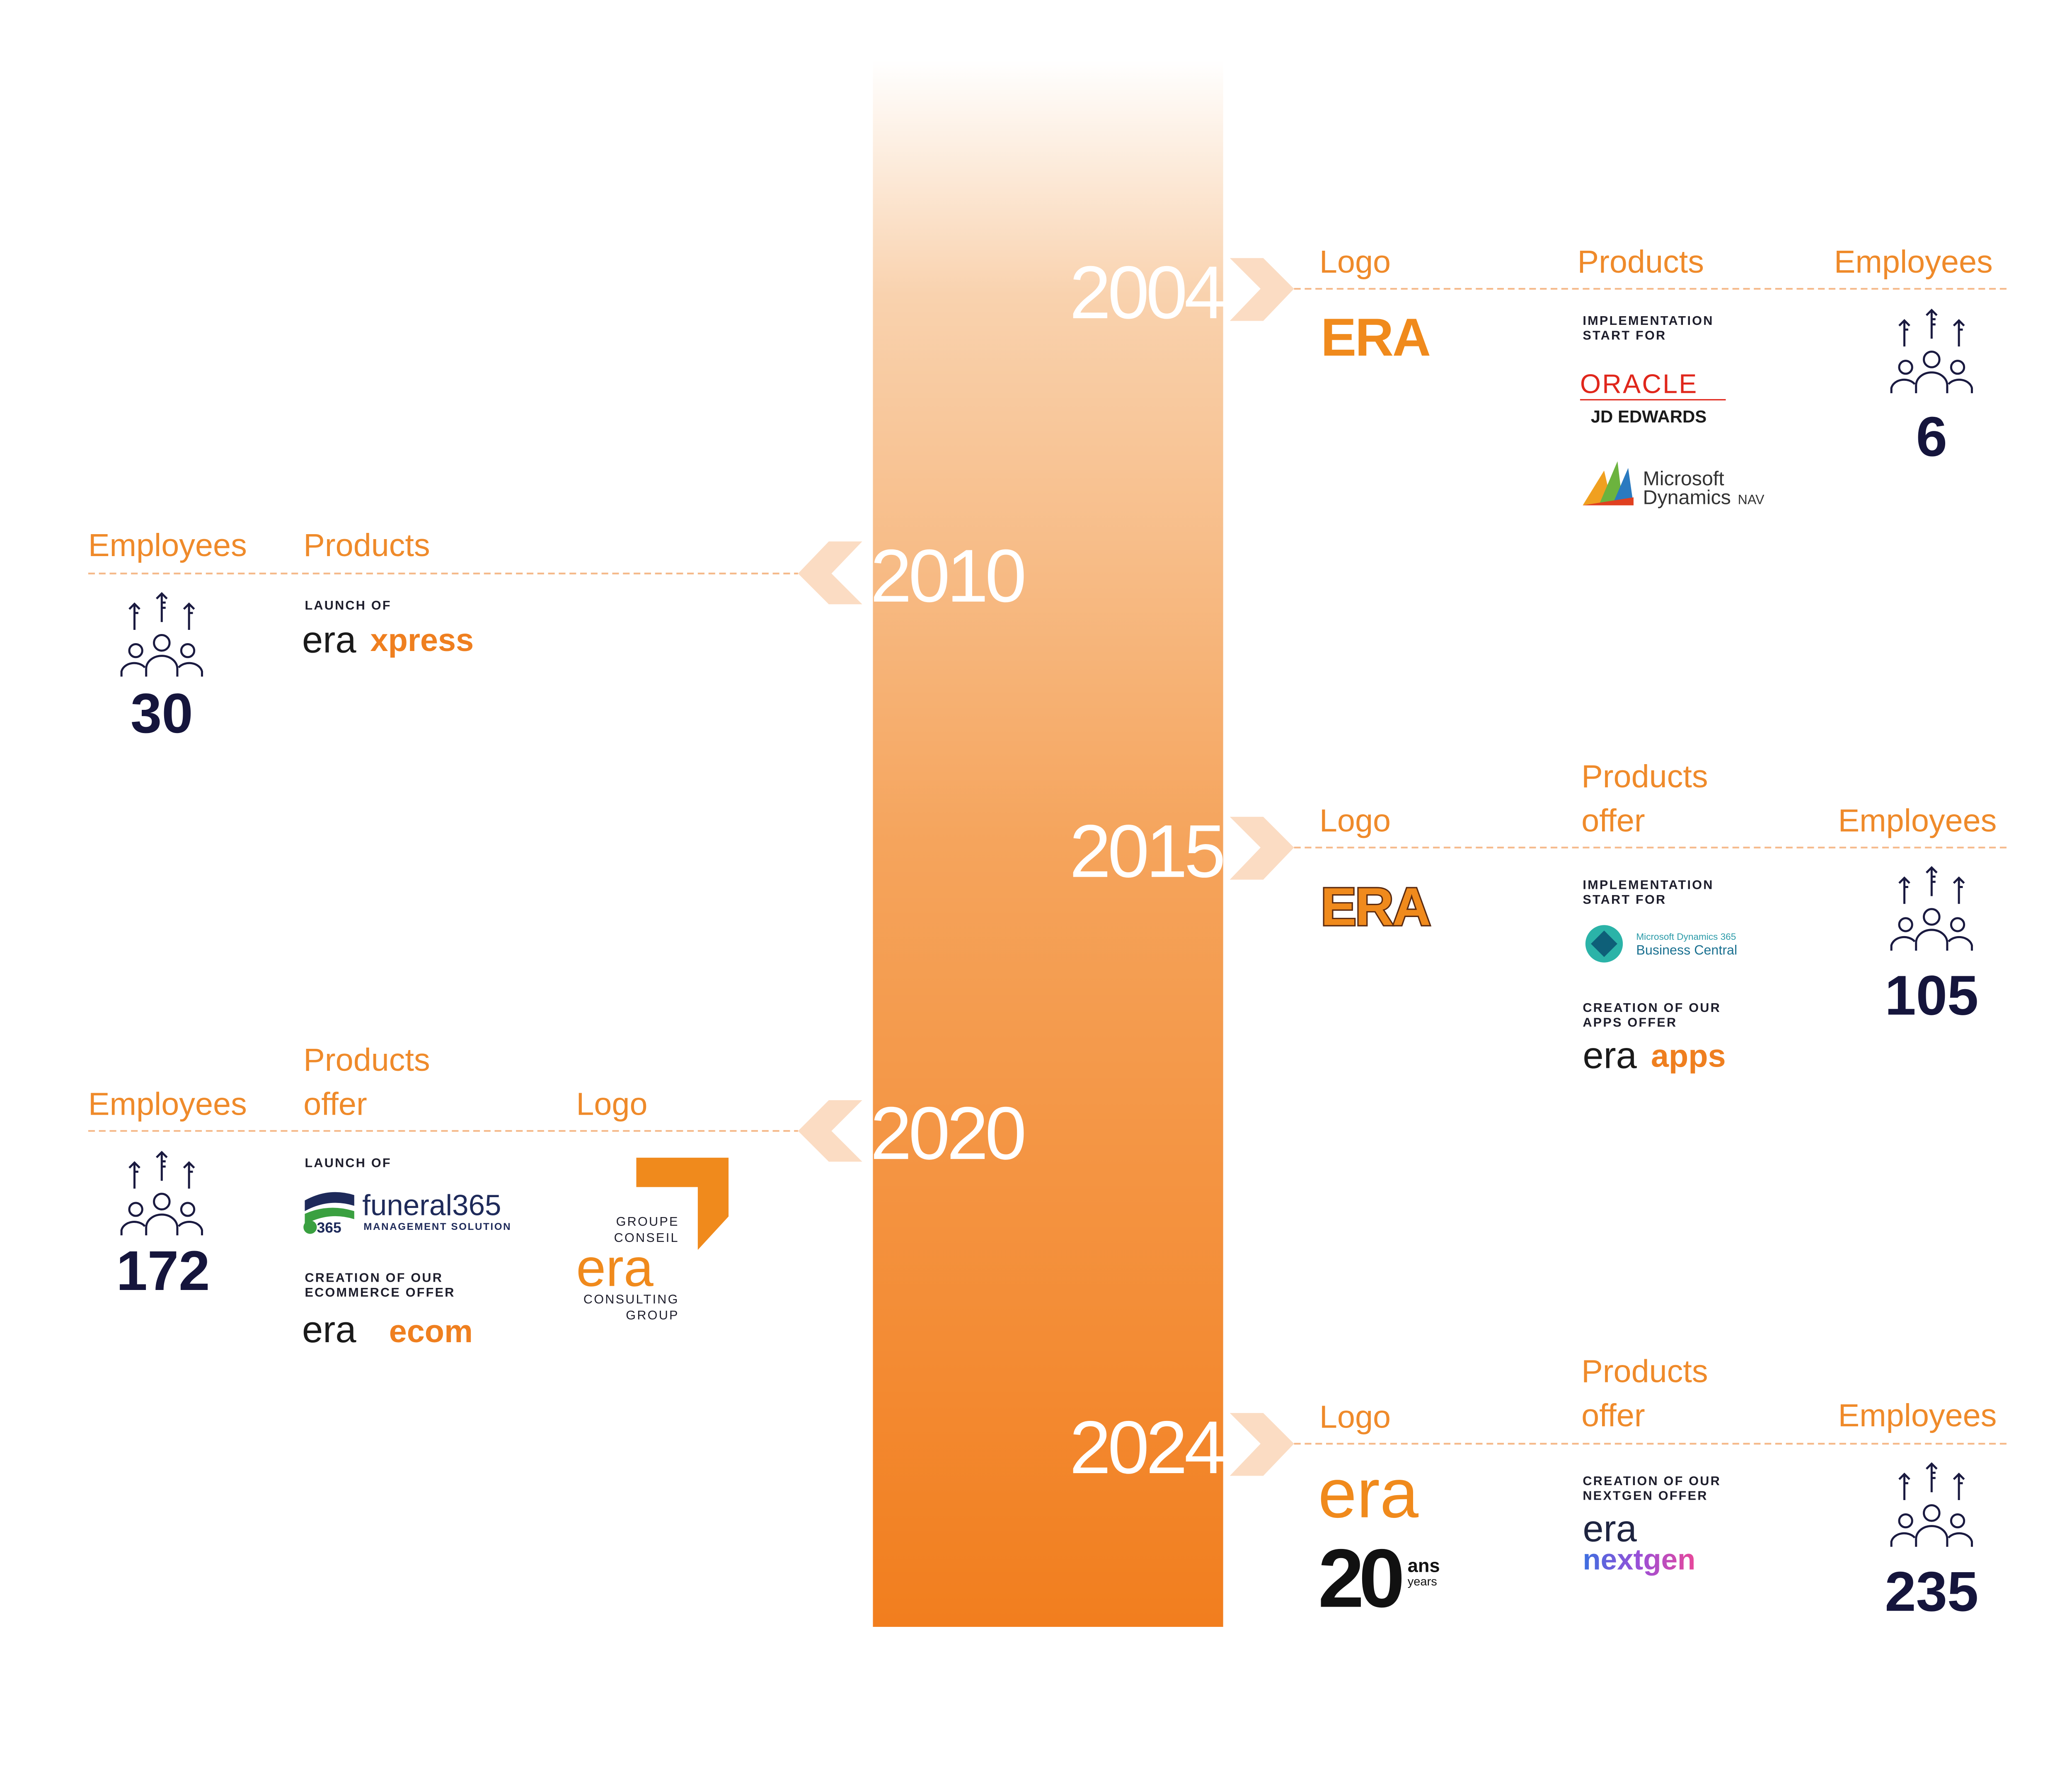 The image size is (2072, 1786). I want to click on logo-text: GROUPE, so click(647, 1222).